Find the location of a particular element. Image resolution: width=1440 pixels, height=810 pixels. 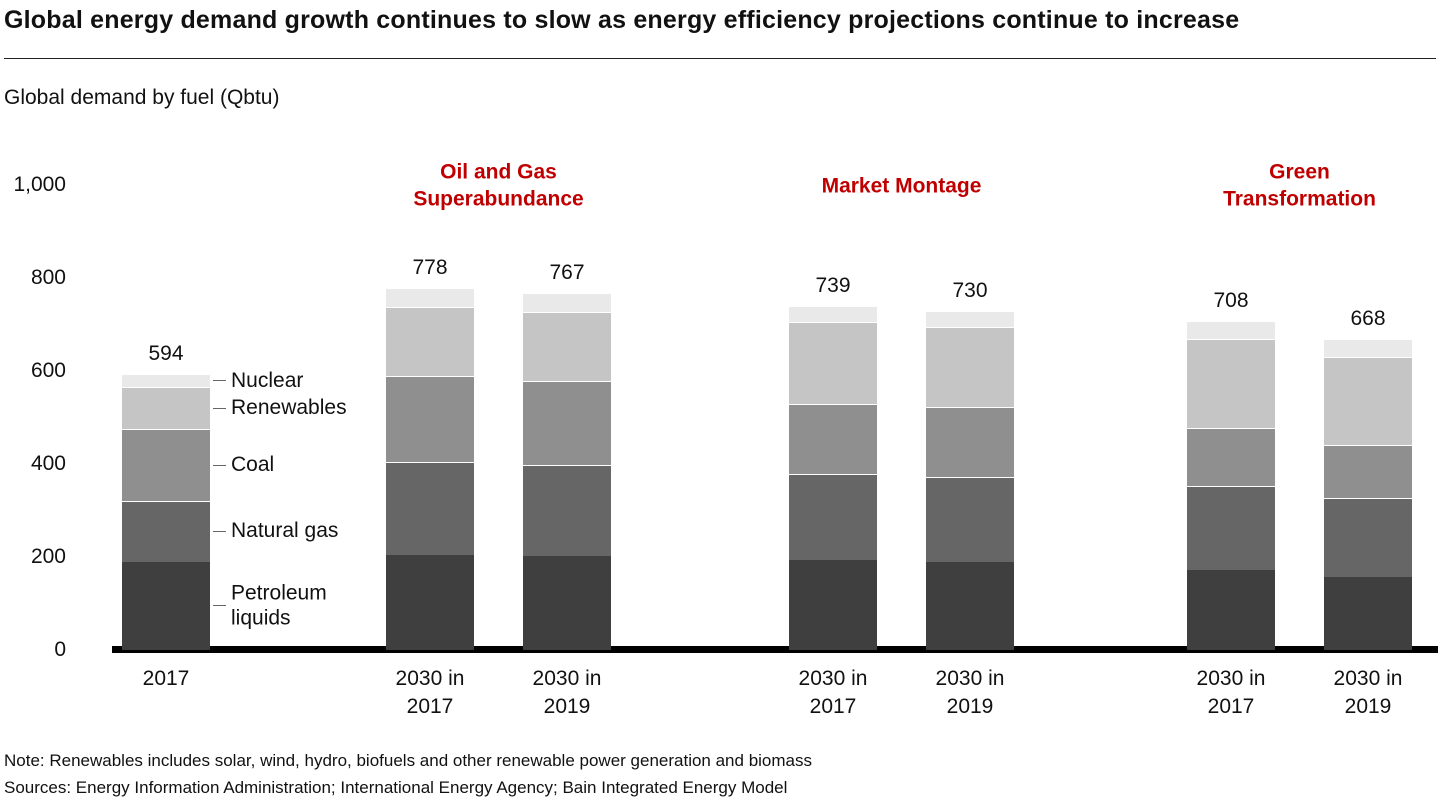

bar-total-label: 594 is located at coordinates (166, 353).